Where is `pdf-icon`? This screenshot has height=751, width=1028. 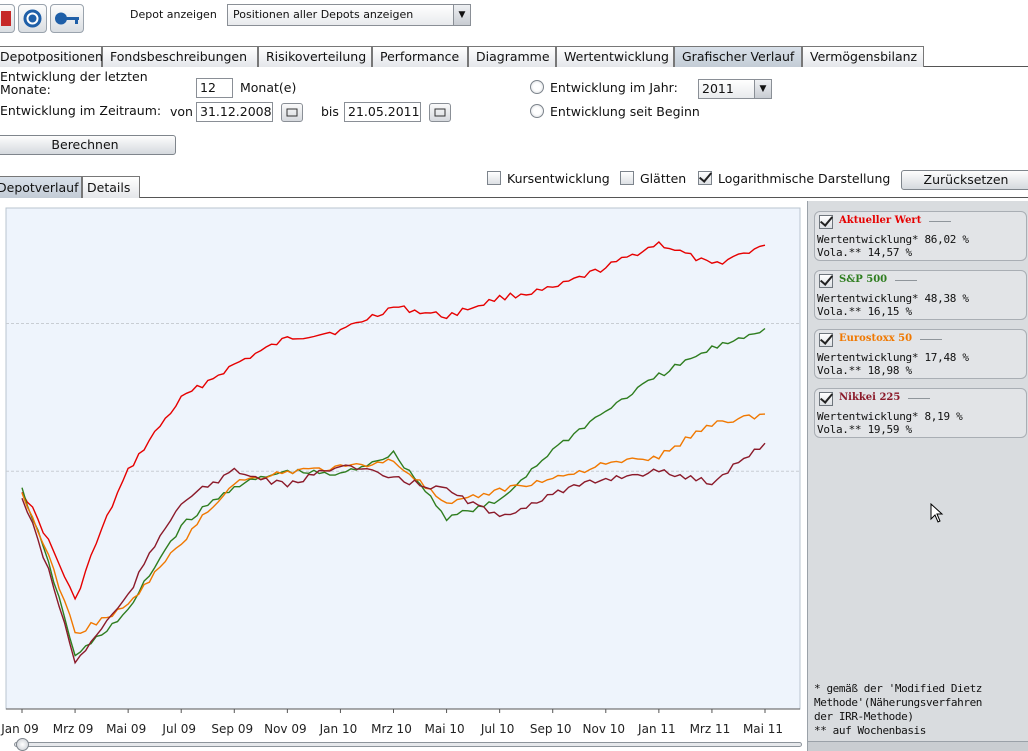 pdf-icon is located at coordinates (7, 18).